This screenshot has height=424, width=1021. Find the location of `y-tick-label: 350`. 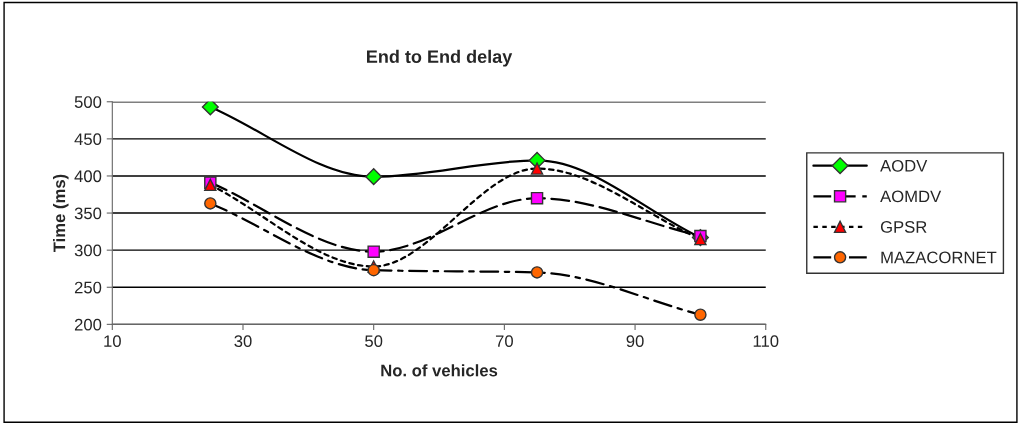

y-tick-label: 350 is located at coordinates (88, 213).